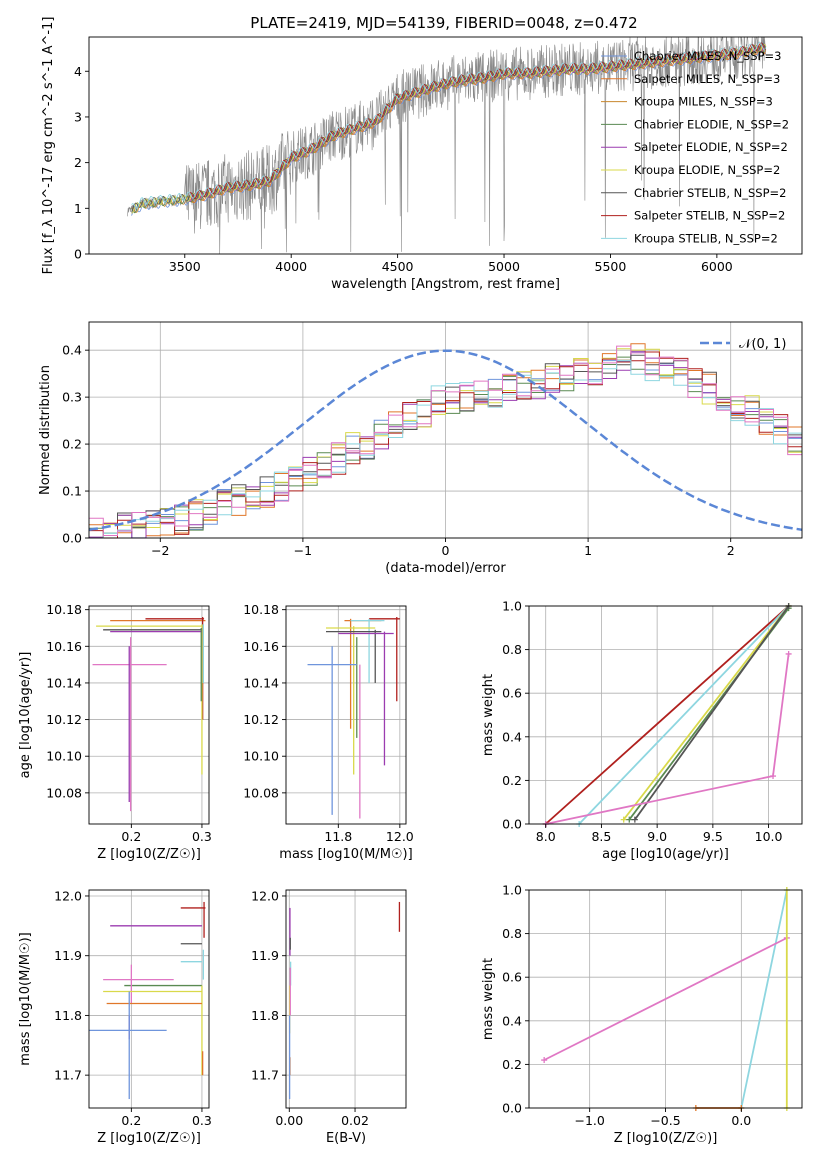  I want to click on x-tick-label: 10.0, so click(769, 836).